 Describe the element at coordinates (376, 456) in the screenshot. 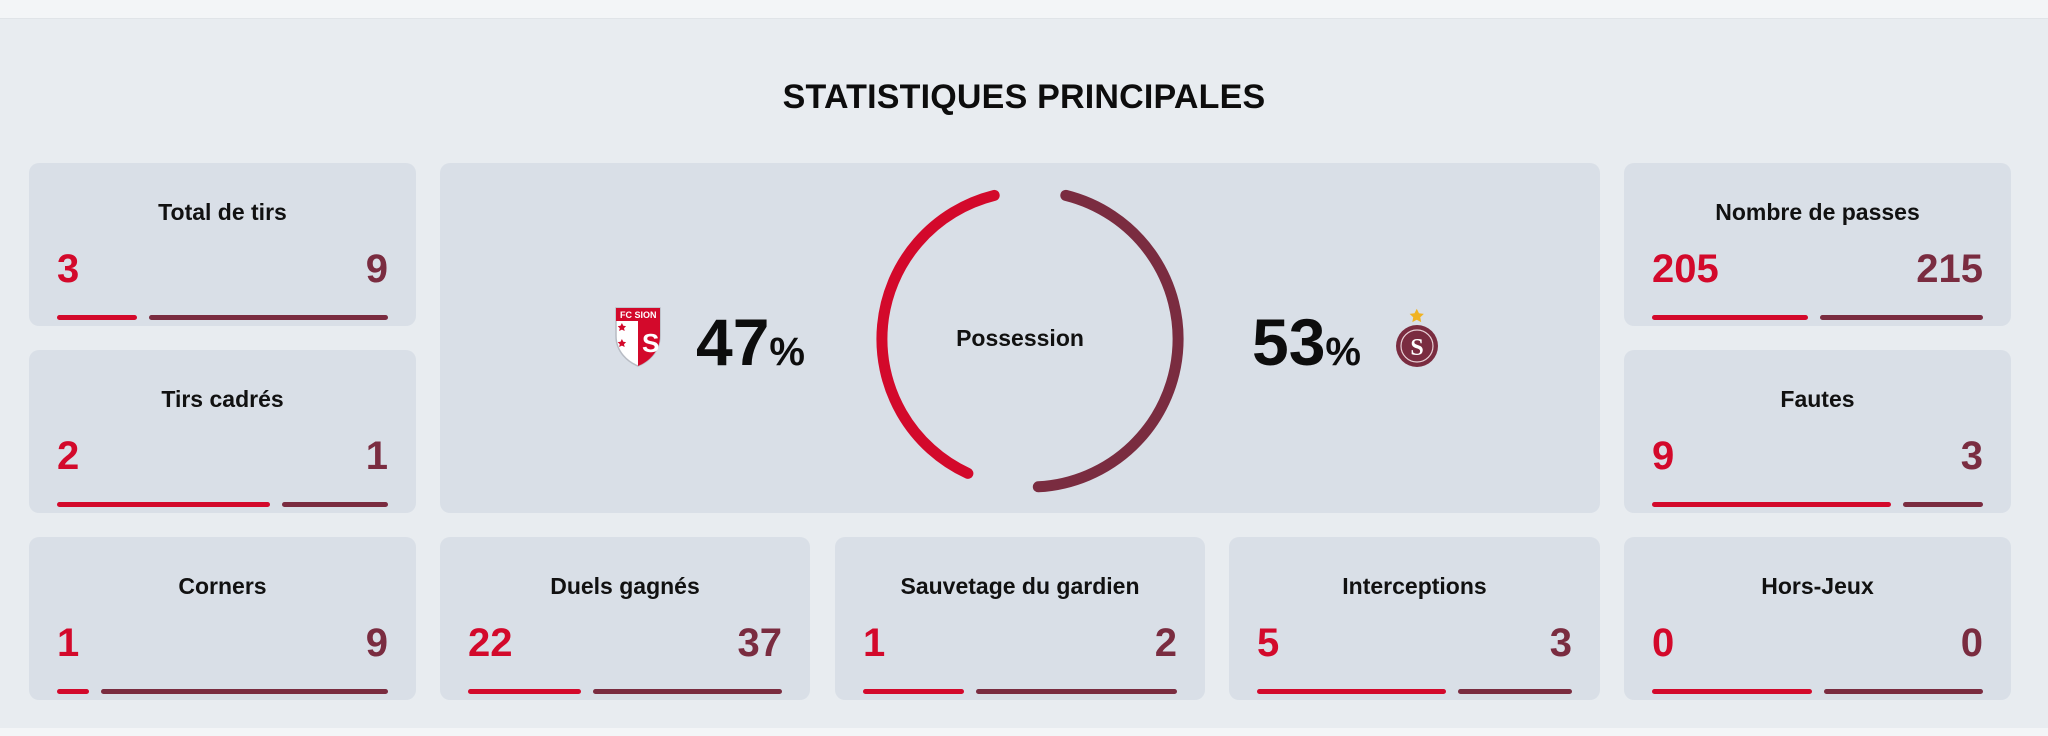

I see `stat-away-value: 1` at that location.